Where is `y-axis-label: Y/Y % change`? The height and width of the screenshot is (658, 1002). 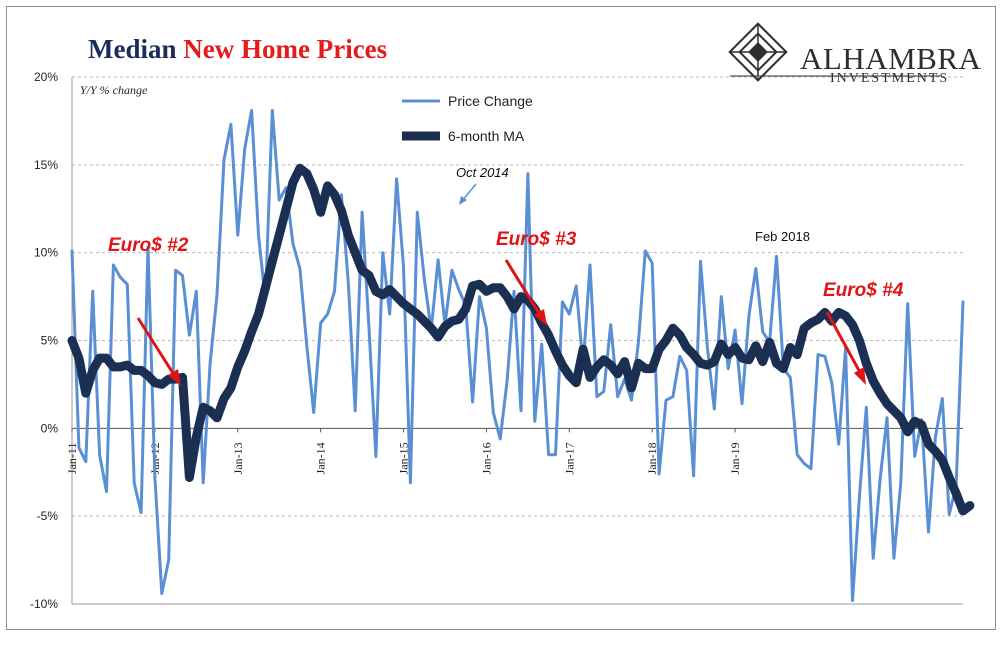
y-axis-label: Y/Y % change is located at coordinates (114, 90).